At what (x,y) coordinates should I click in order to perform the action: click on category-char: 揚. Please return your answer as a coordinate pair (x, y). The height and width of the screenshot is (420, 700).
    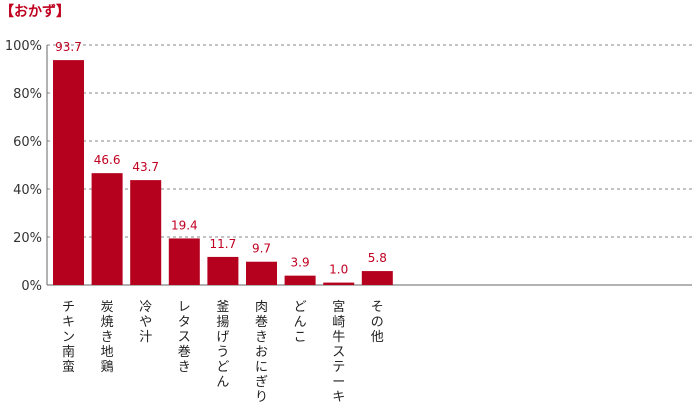
    Looking at the image, I should click on (222, 322).